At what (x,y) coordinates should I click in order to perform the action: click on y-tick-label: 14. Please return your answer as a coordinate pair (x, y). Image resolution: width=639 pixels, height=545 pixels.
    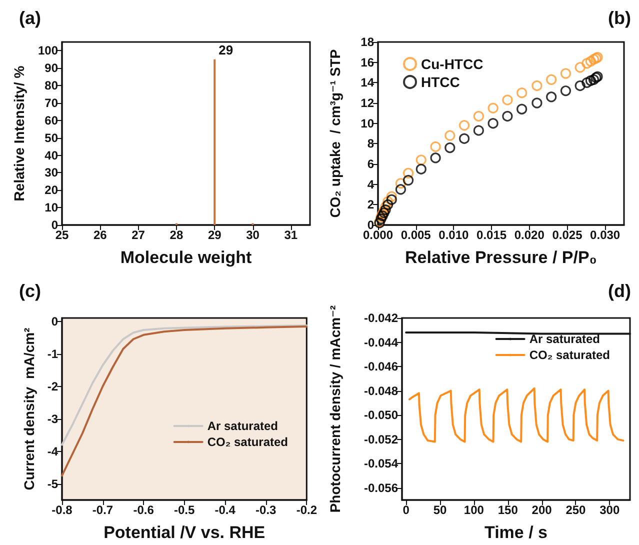
    Looking at the image, I should click on (367, 83).